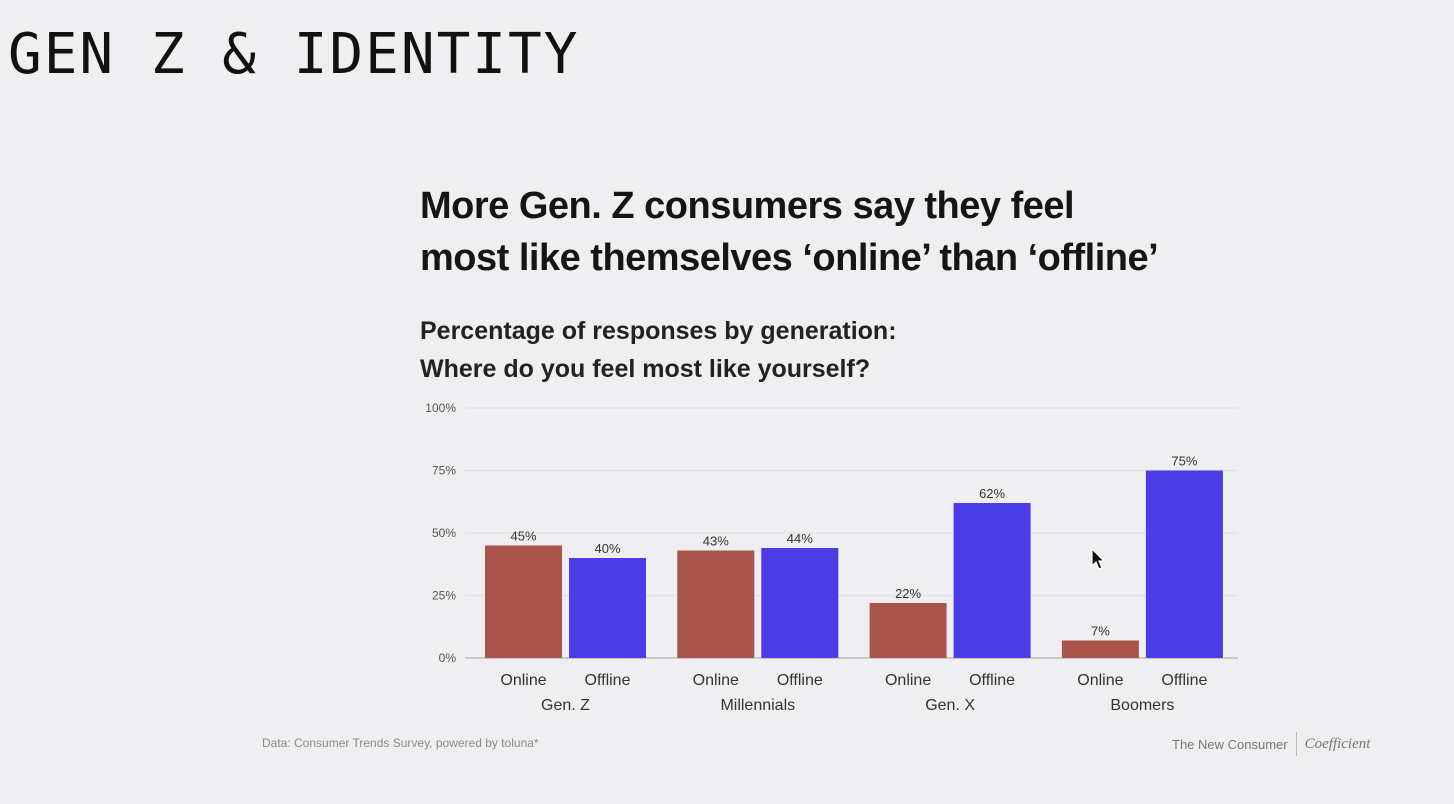  What do you see at coordinates (658, 331) in the screenshot?
I see `chart-subtitle-line: Percentage of responses by generation:` at bounding box center [658, 331].